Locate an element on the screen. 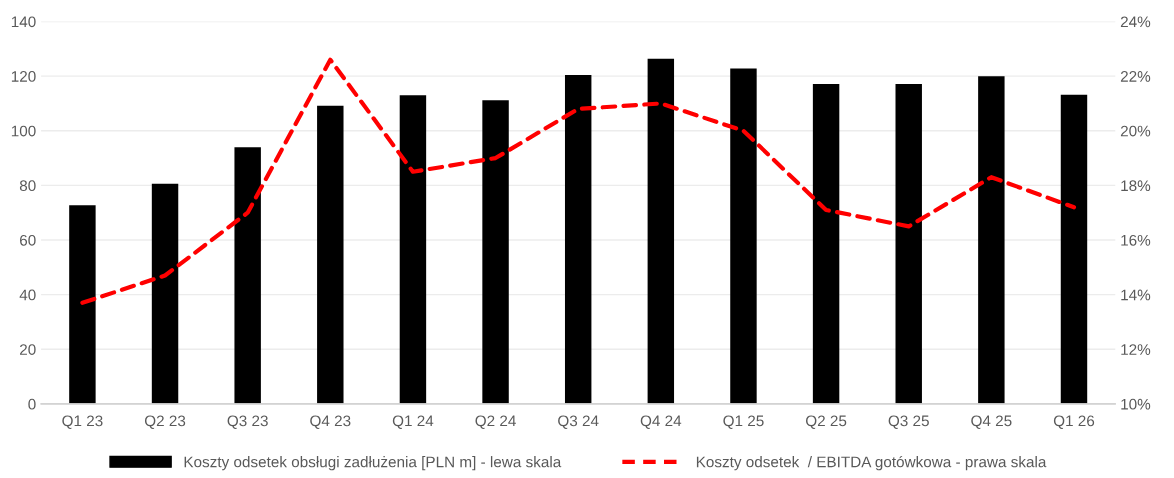 The height and width of the screenshot is (478, 1174). y2-tick-label: 14% is located at coordinates (1136, 295).